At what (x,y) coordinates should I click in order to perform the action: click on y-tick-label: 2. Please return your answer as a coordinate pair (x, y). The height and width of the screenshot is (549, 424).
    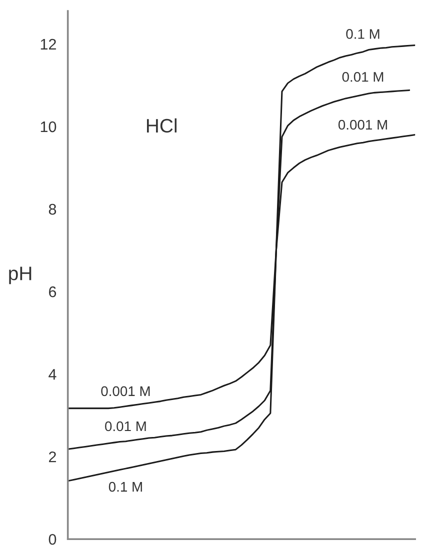
    Looking at the image, I should click on (52, 456).